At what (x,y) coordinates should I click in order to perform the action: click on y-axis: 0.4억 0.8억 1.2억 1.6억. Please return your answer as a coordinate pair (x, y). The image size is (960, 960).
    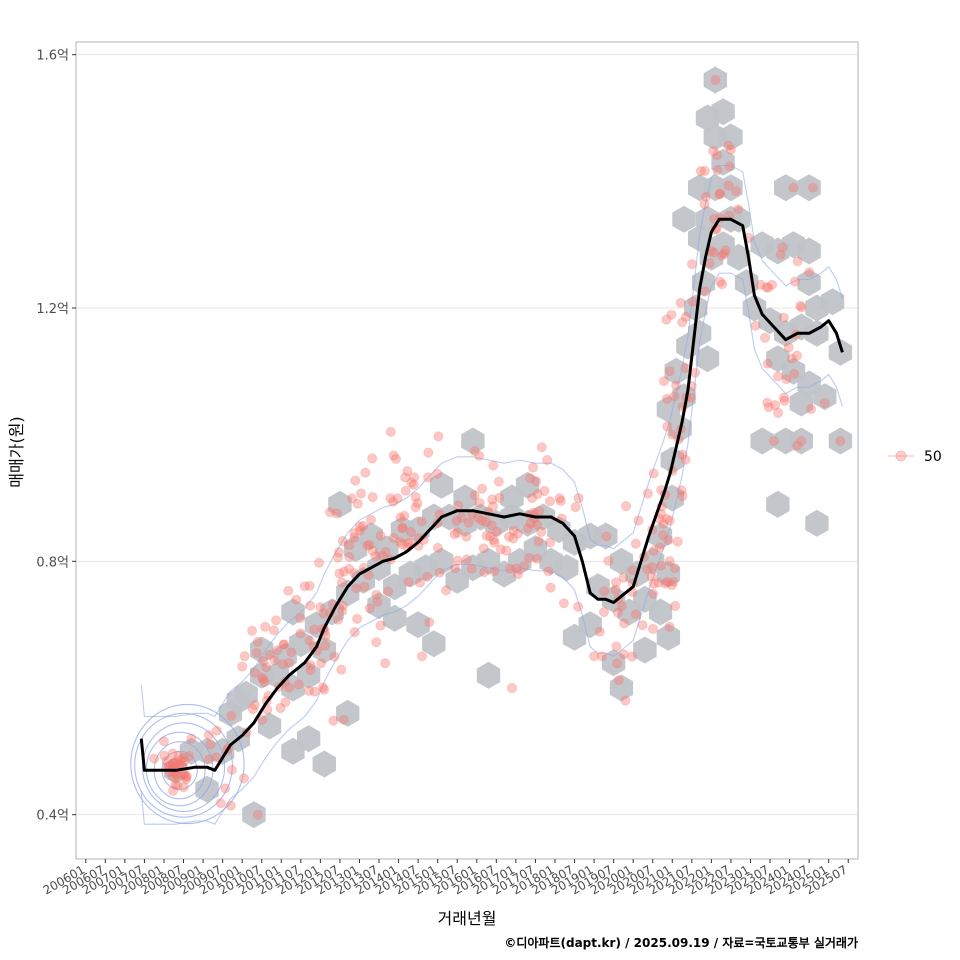
    Looking at the image, I should click on (56, 436).